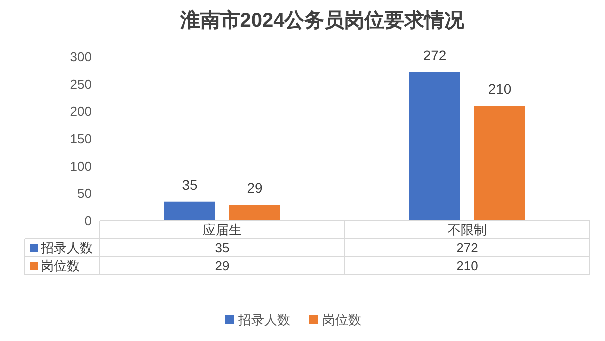 The width and height of the screenshot is (605, 341). I want to click on text: 29, so click(222, 266).